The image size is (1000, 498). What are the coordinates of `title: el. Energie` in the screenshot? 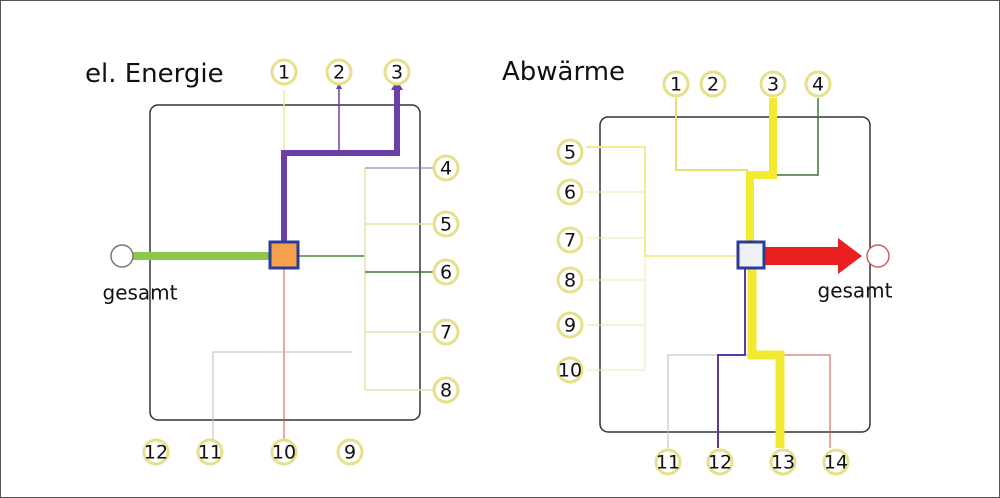 It's located at (154, 74).